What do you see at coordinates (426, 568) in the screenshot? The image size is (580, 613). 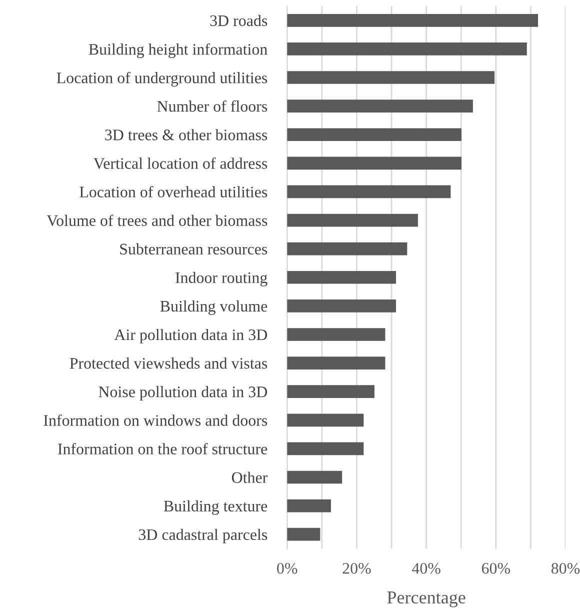 I see `x-tick-label: 40%` at bounding box center [426, 568].